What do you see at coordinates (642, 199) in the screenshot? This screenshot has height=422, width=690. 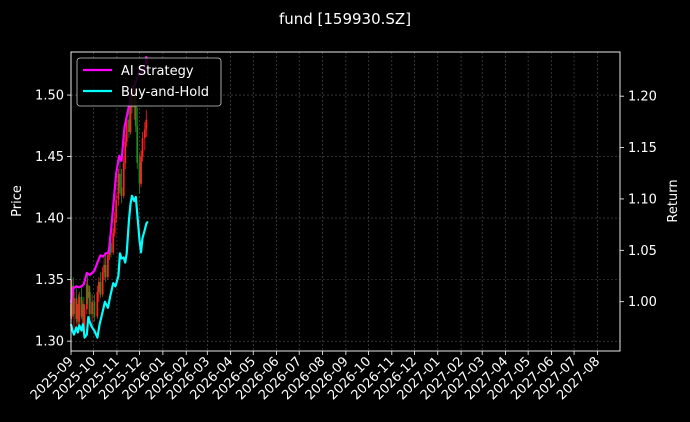 I see `y-right-tick-label: 1.10` at bounding box center [642, 199].